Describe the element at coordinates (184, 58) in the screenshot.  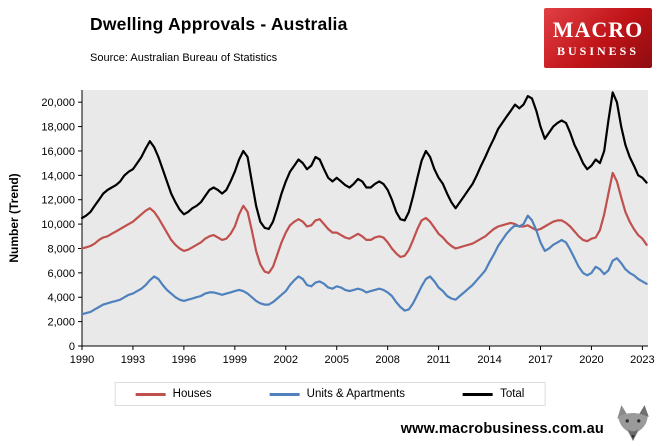
I see `chart-source: Source: Australian Bureau of Statistics` at that location.